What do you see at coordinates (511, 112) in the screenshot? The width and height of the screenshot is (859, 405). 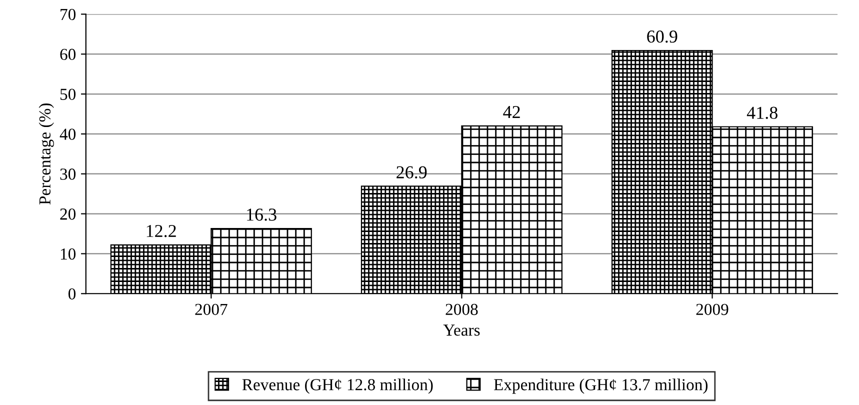 I see `data-label: 42` at bounding box center [511, 112].